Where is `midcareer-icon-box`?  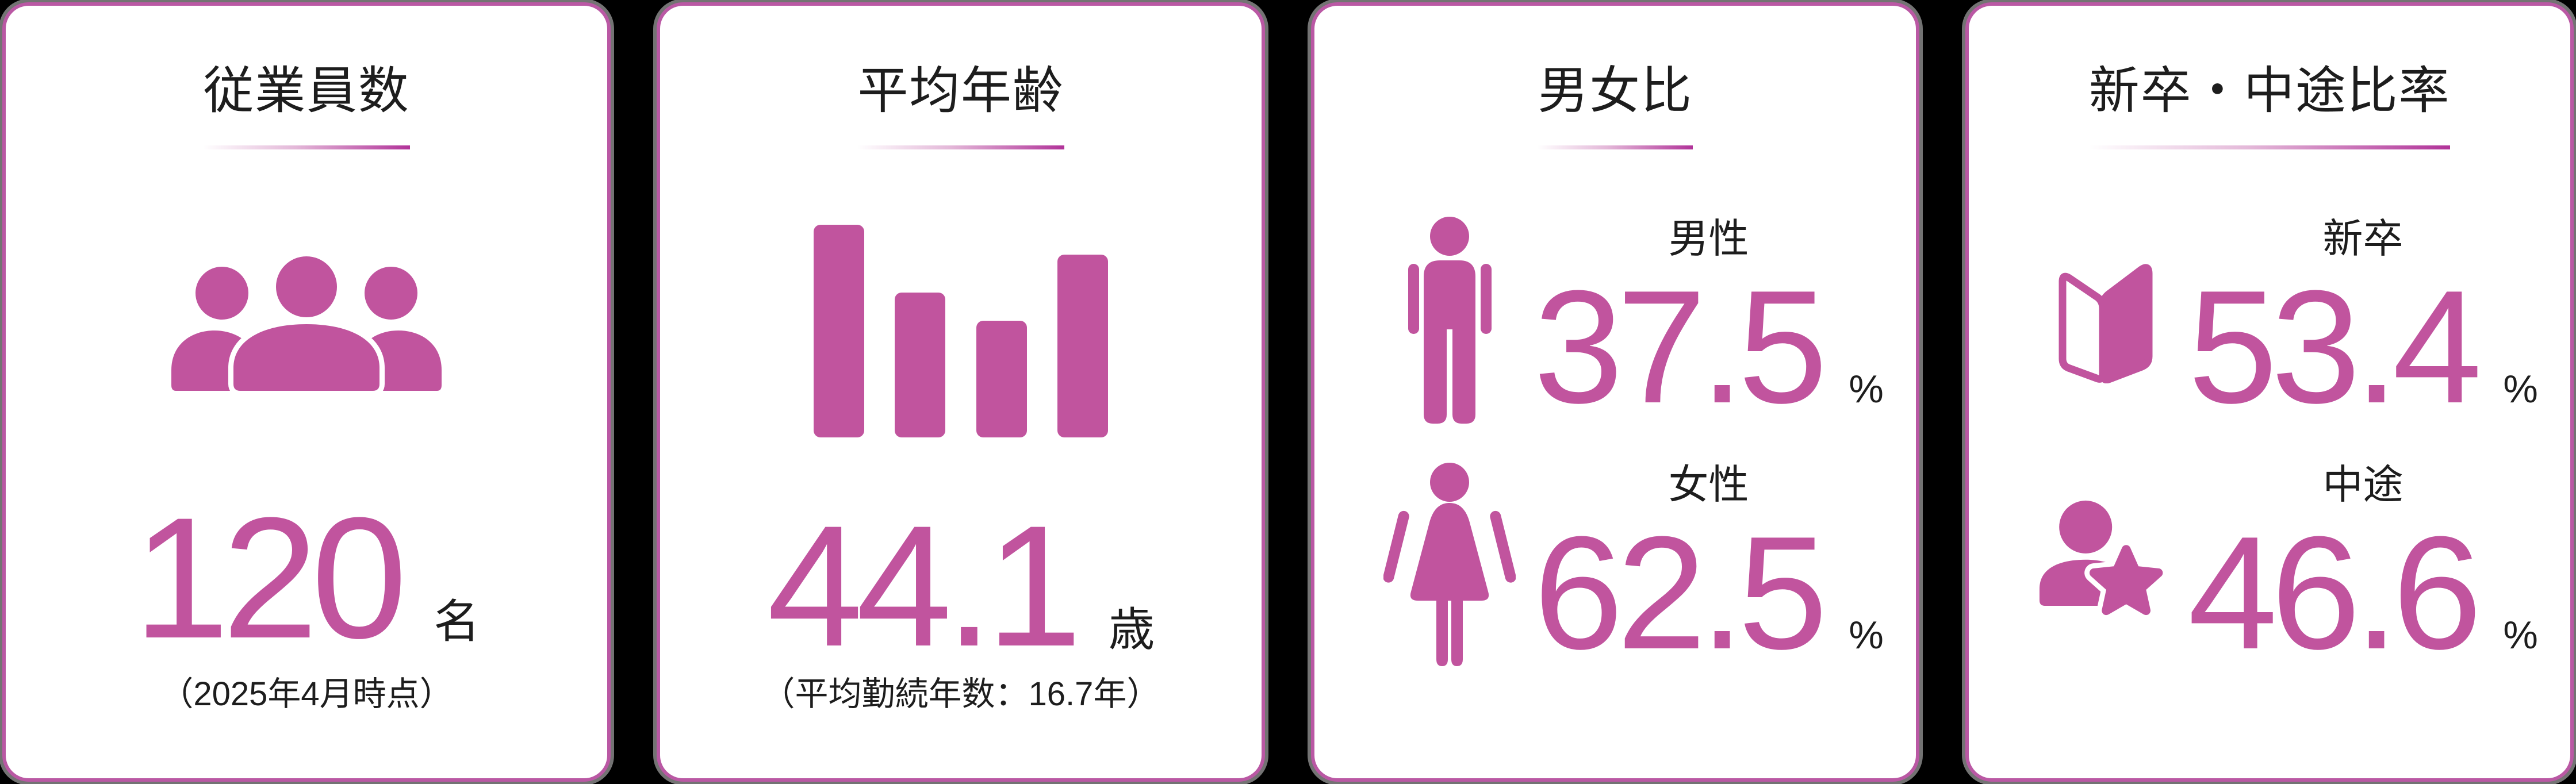
midcareer-icon-box is located at coordinates (2104, 567).